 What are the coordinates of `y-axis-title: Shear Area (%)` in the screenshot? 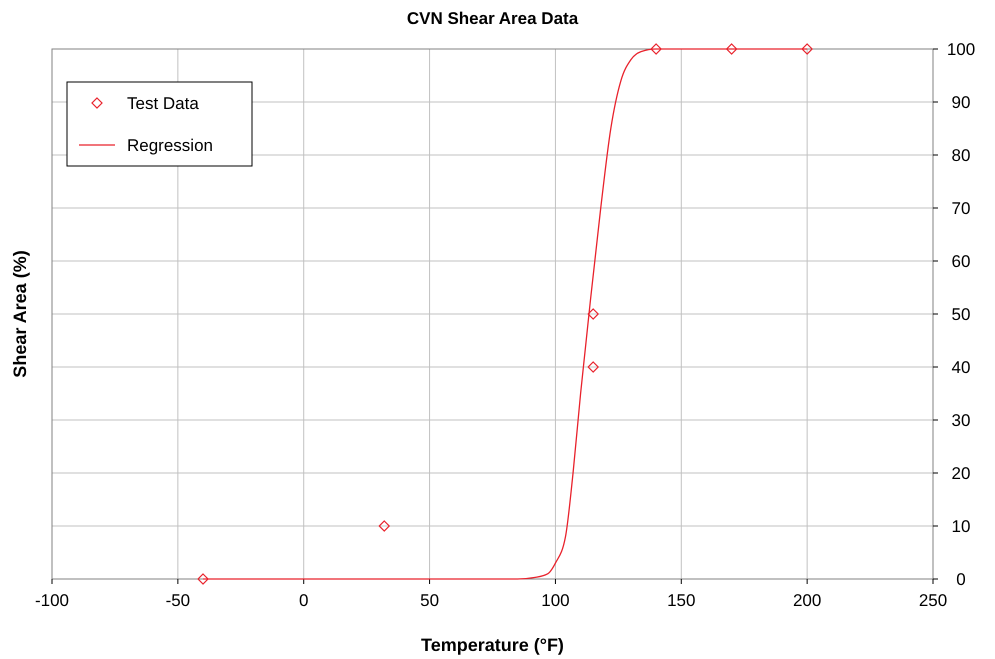 It's located at (20, 314).